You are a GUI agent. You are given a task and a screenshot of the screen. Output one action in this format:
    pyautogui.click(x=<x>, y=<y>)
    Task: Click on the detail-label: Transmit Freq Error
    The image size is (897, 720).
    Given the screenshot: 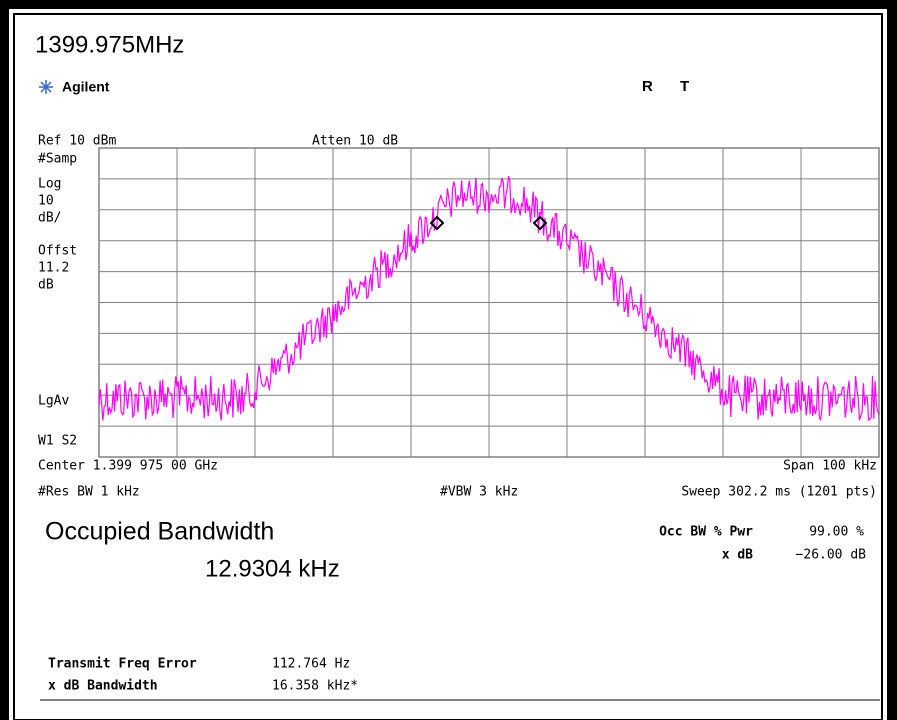 What is the action you would take?
    pyautogui.click(x=122, y=664)
    